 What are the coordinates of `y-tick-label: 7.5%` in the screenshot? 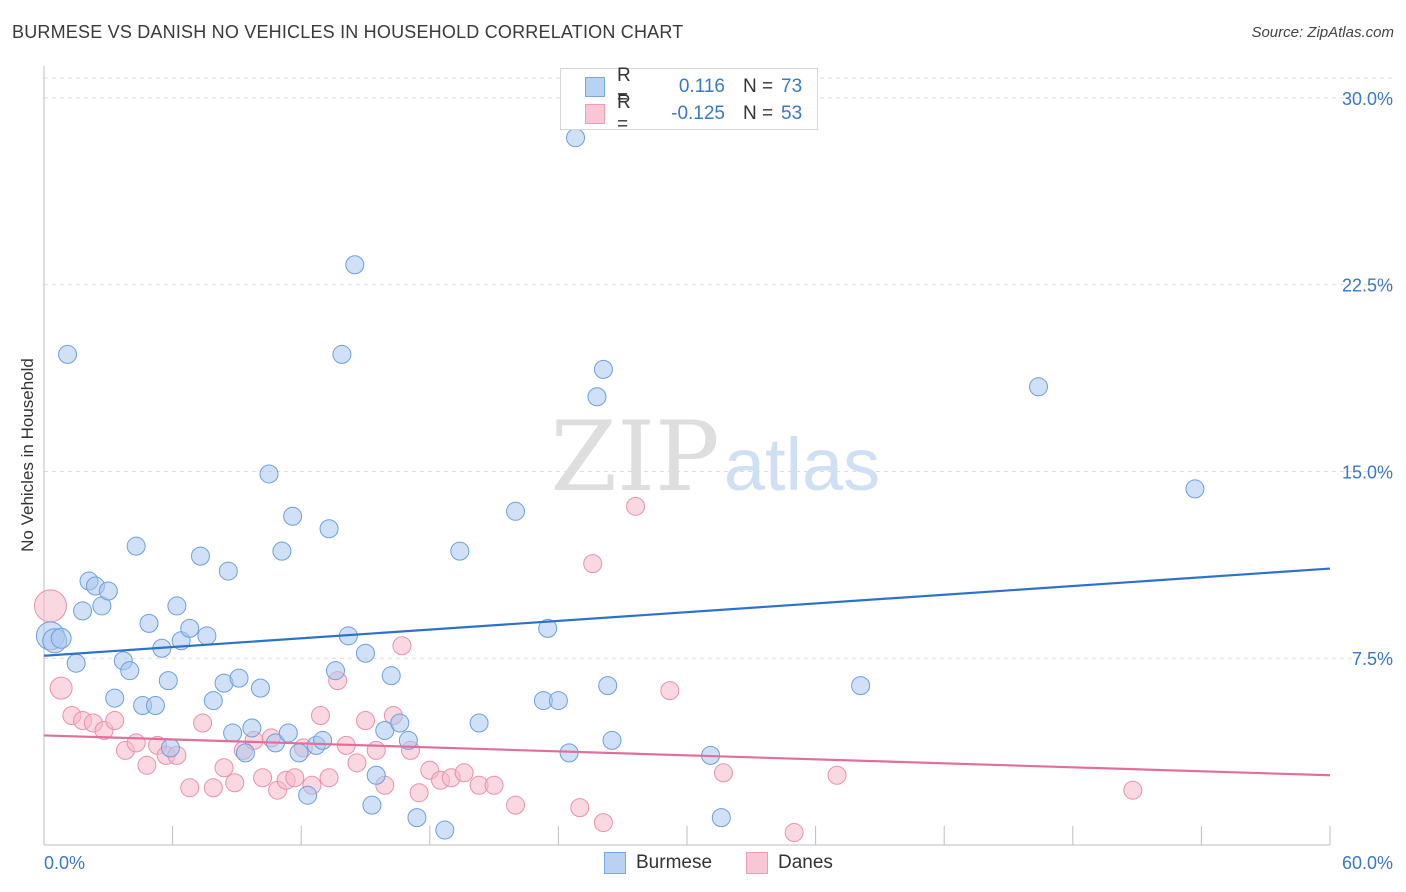 It's located at (1372, 659).